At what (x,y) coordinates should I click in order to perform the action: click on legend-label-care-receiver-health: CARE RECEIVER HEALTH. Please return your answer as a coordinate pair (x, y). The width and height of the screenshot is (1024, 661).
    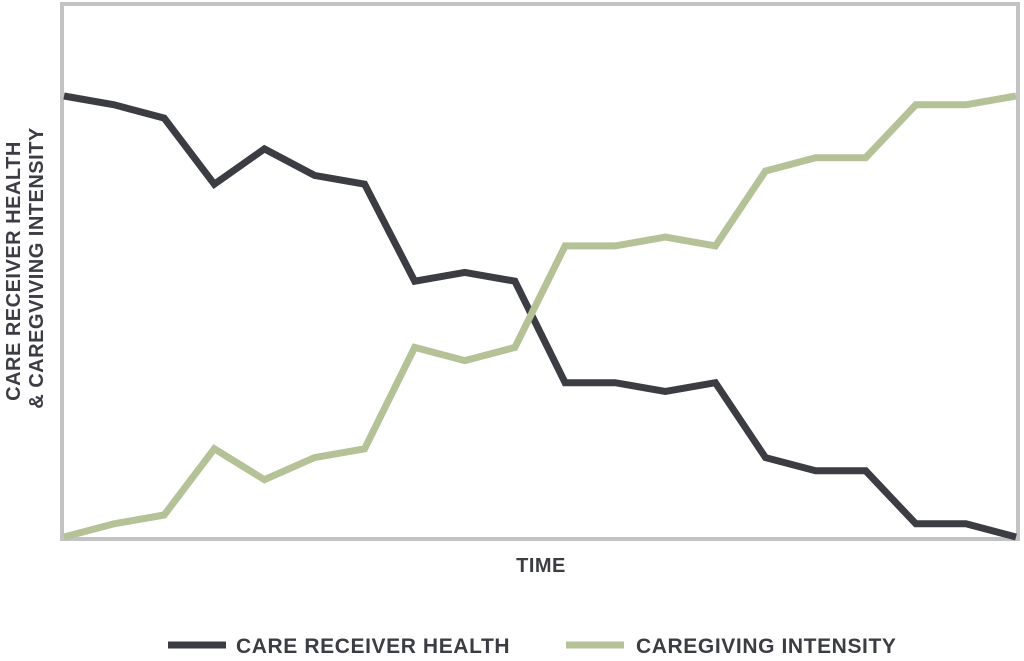
    Looking at the image, I should click on (373, 646).